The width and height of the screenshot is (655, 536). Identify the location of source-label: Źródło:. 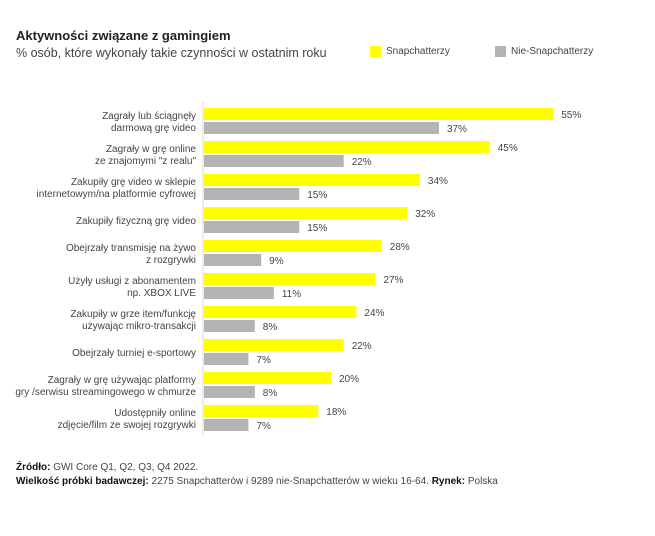
(33, 467).